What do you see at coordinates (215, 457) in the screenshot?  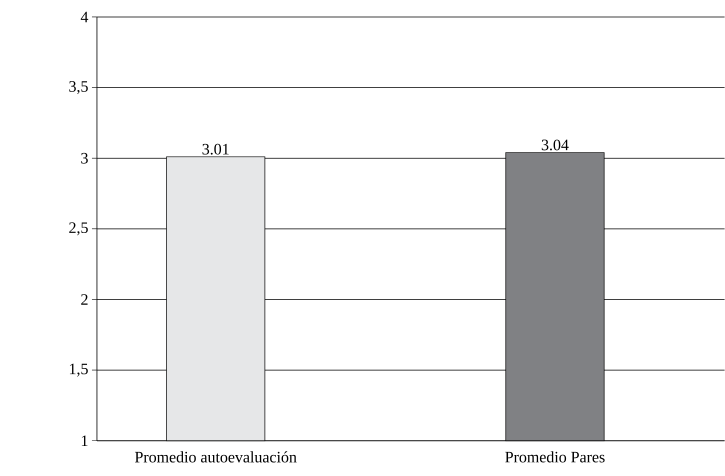 I see `x-tick-label: Promedio autoevaluación` at bounding box center [215, 457].